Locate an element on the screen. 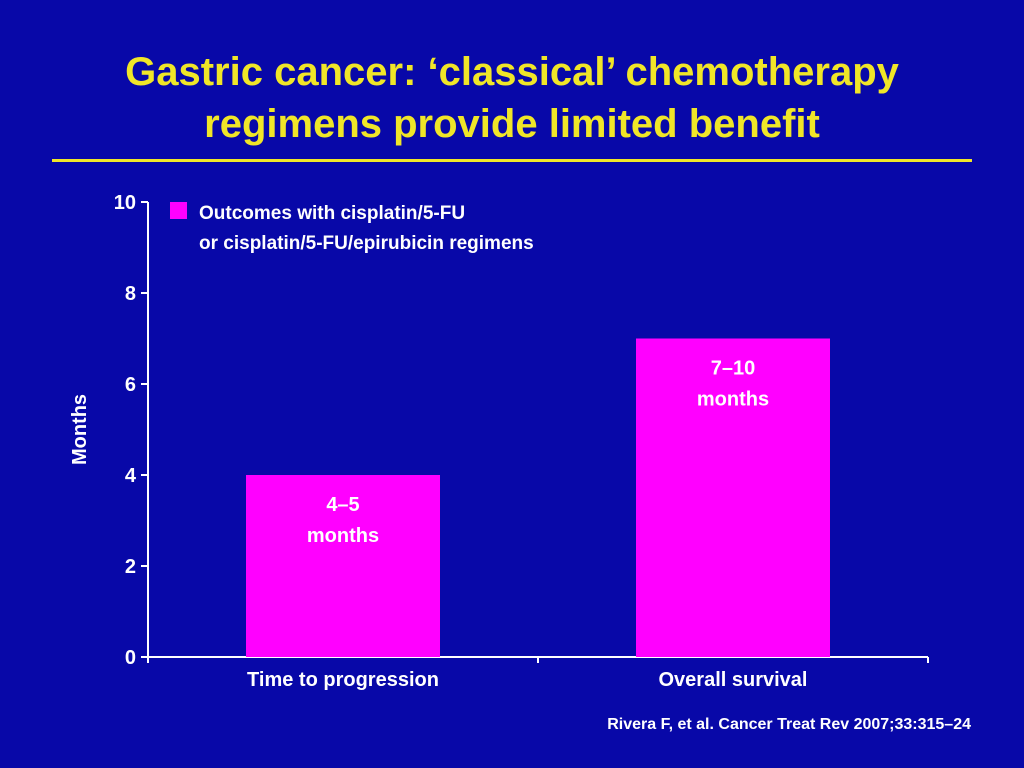 This screenshot has height=768, width=1024. slide-title-line-1: Gastric cancer: ‘classical’ chemotherapy is located at coordinates (512, 72).